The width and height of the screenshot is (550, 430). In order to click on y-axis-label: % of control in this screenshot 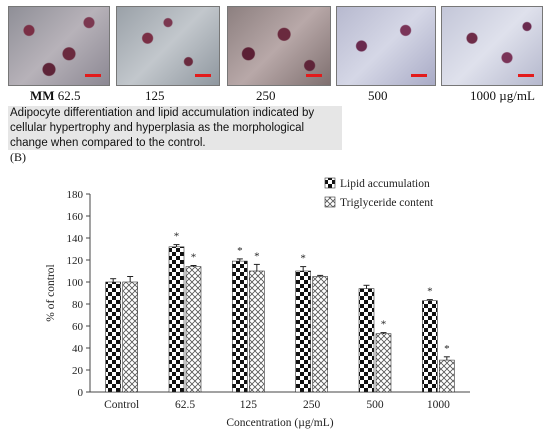, I will do `click(51, 292)`.